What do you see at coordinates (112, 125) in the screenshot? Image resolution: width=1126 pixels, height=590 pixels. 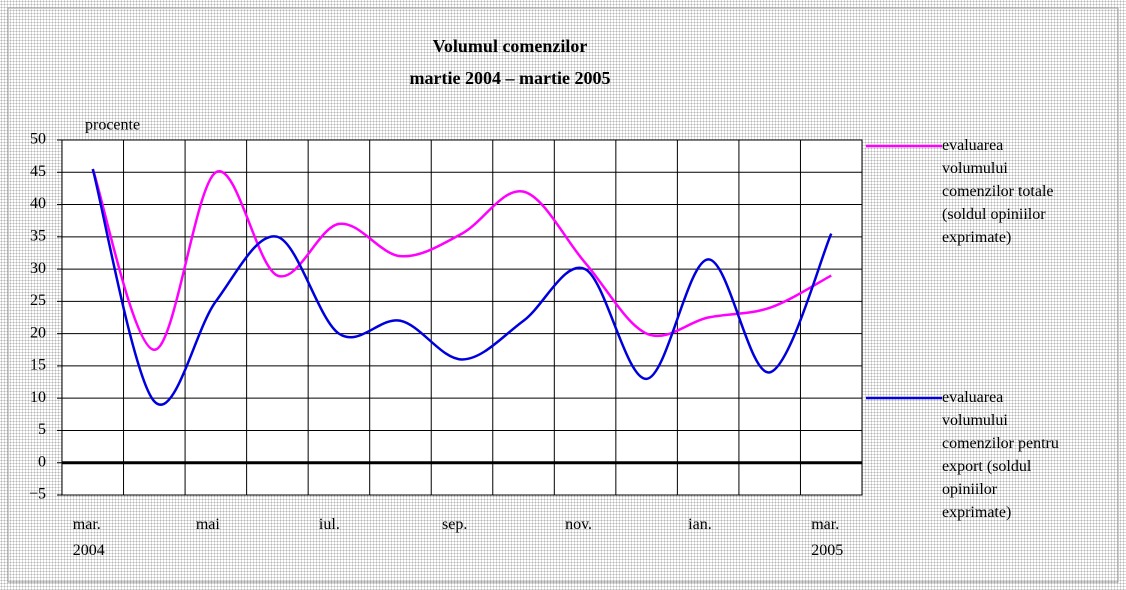 I see `y-axis-label: procente` at bounding box center [112, 125].